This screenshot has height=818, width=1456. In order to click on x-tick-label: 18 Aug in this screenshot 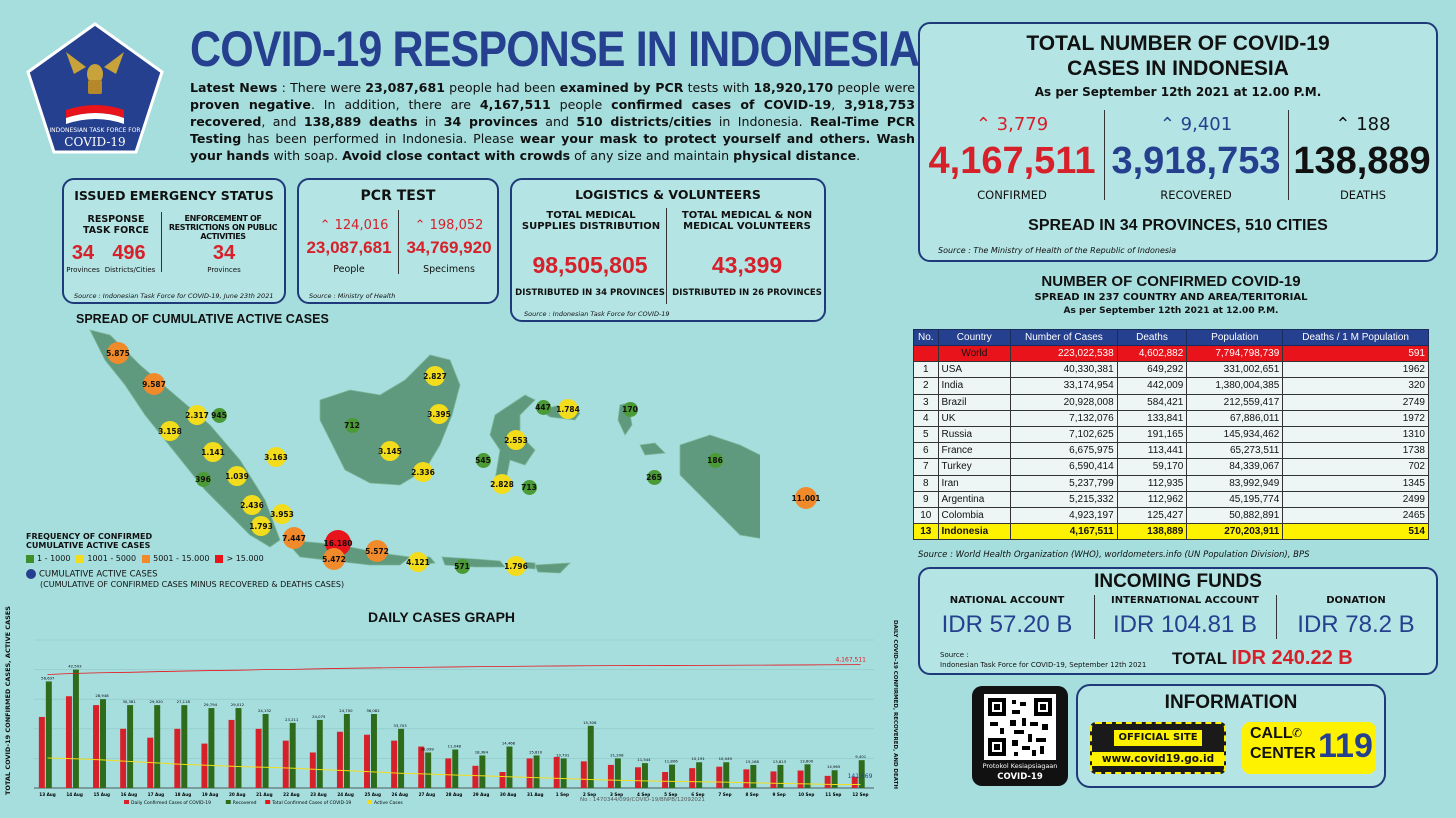, I will do `click(183, 794)`.